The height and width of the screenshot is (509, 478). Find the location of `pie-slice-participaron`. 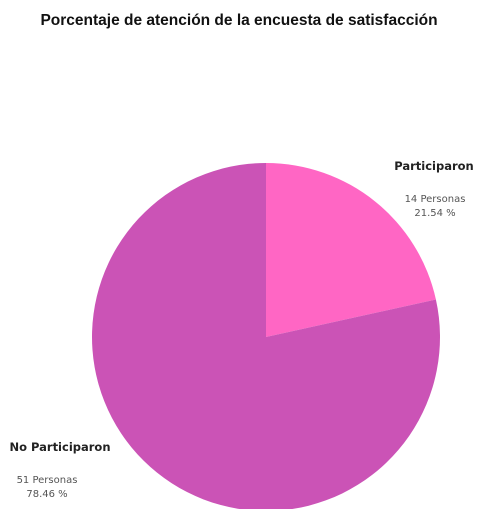

pie-slice-participaron is located at coordinates (351, 250).